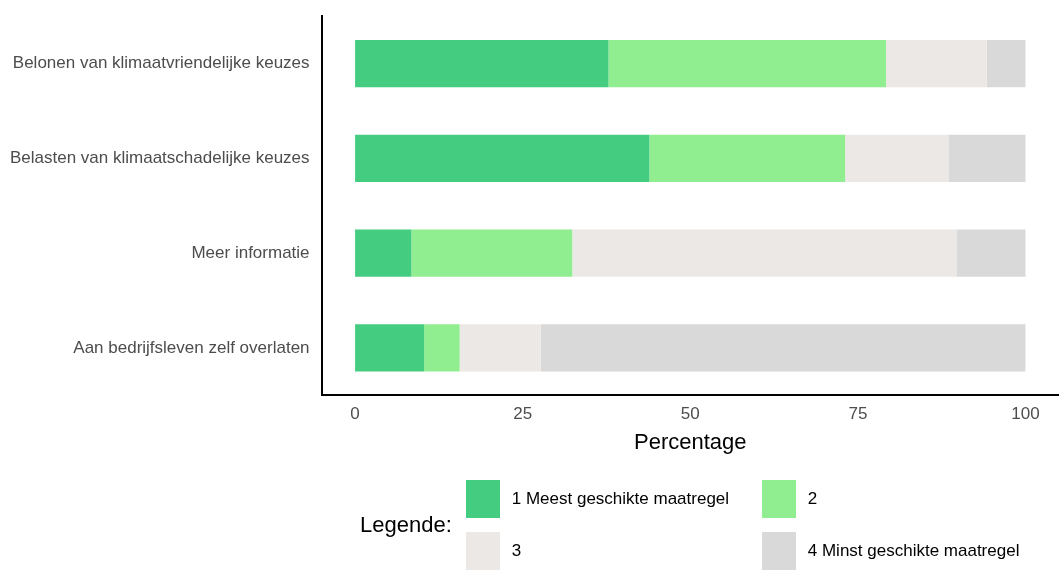 This screenshot has width=1059, height=576. I want to click on legend-label: 4 Minst geschikte maatregel, so click(913, 551).